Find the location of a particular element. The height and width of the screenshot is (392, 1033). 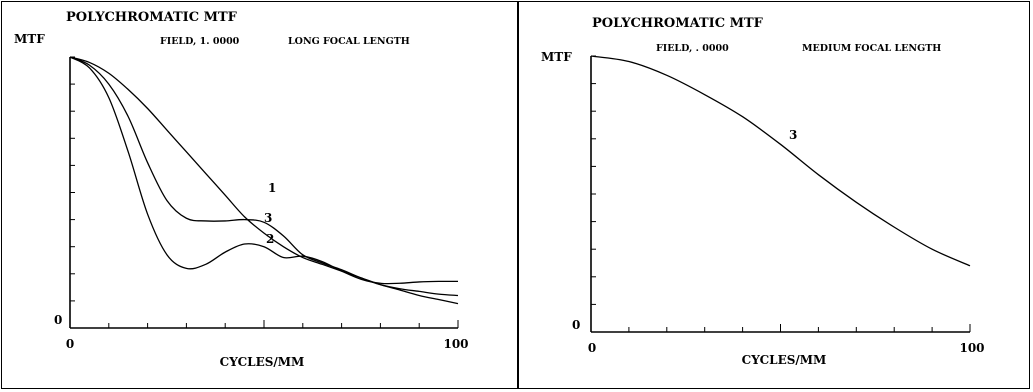

panel-divider is located at coordinates (518, 195).